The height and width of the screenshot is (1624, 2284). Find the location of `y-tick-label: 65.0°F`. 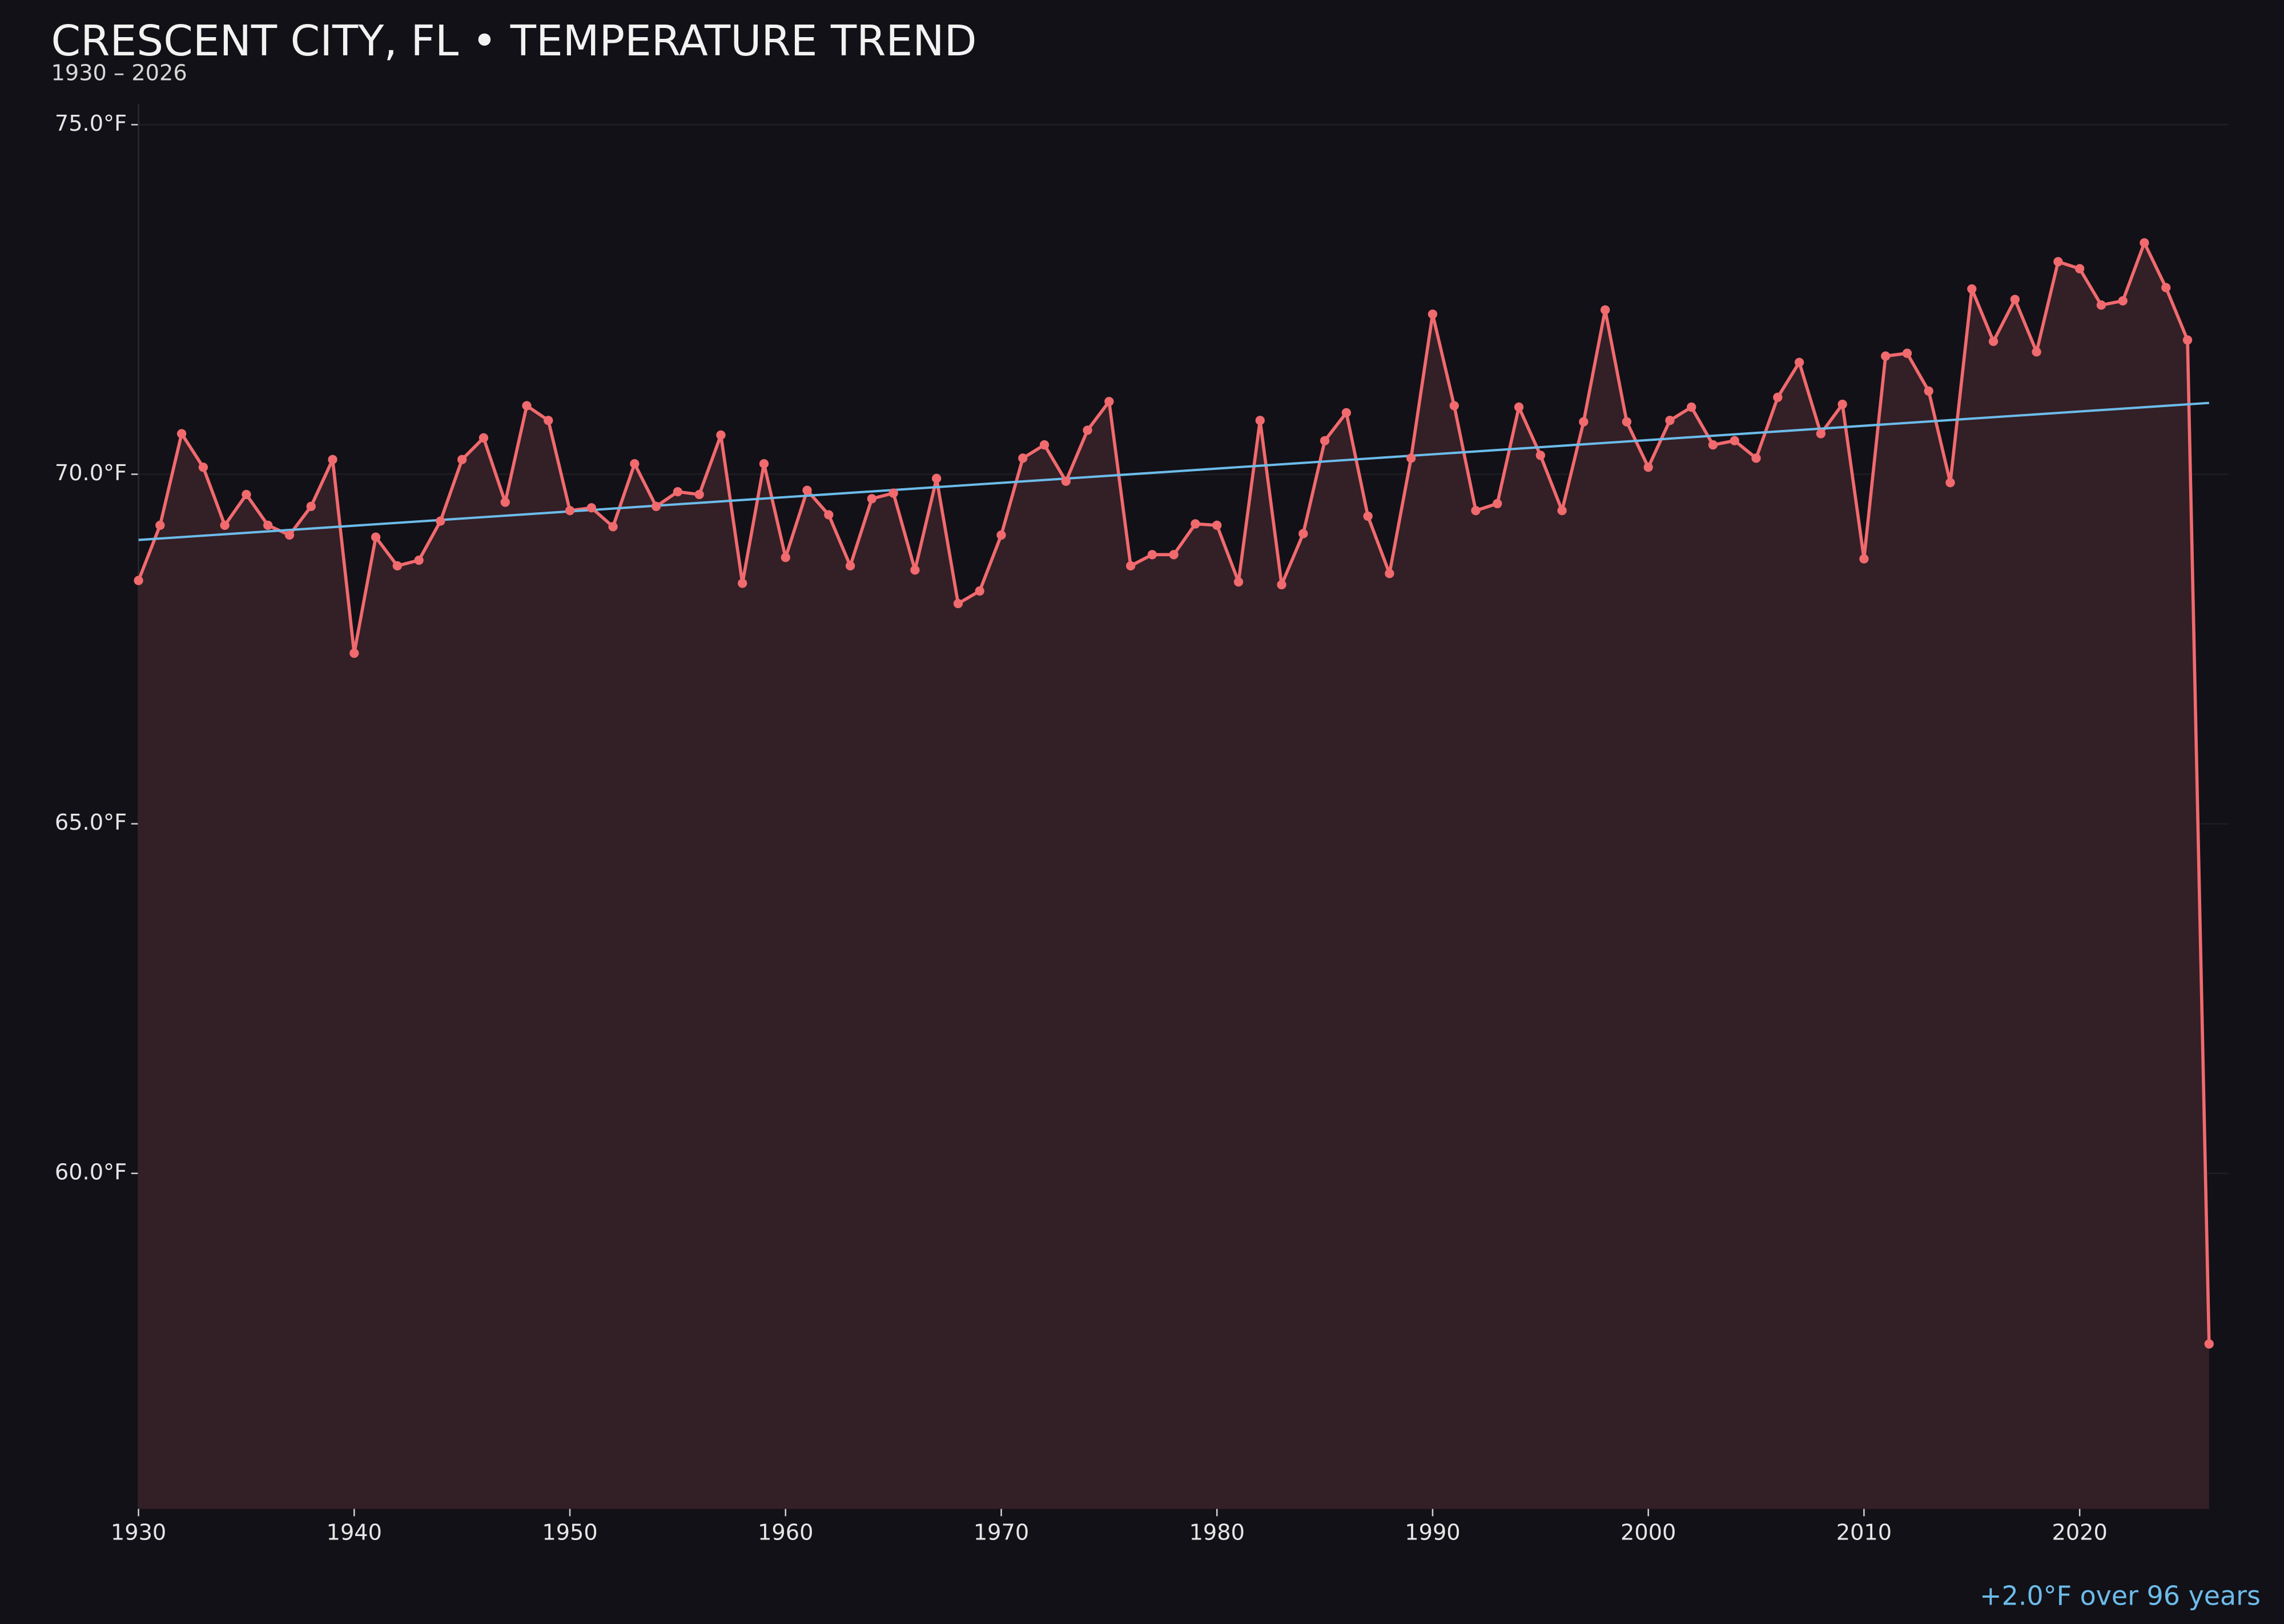

y-tick-label: 65.0°F is located at coordinates (91, 822).